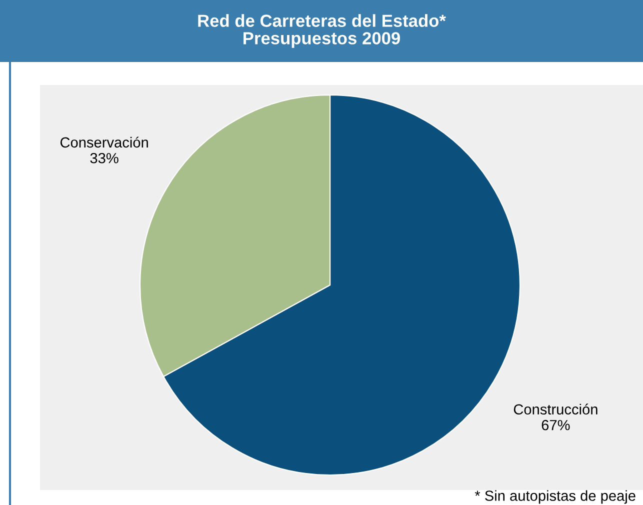 The height and width of the screenshot is (505, 643). I want to click on data-label: 67%, so click(556, 425).